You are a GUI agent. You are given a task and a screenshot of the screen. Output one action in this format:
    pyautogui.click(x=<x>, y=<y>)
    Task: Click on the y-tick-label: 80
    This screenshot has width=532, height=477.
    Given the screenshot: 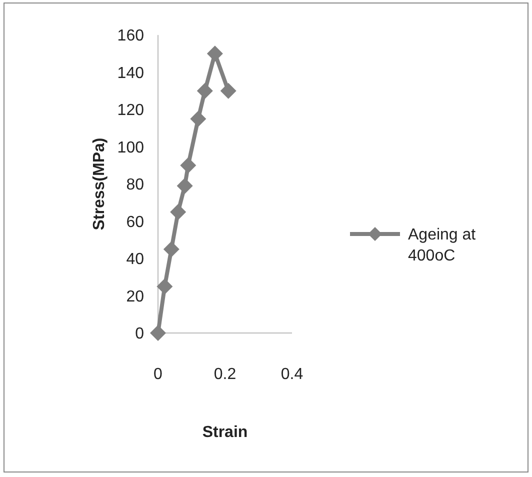 What is the action you would take?
    pyautogui.click(x=135, y=185)
    